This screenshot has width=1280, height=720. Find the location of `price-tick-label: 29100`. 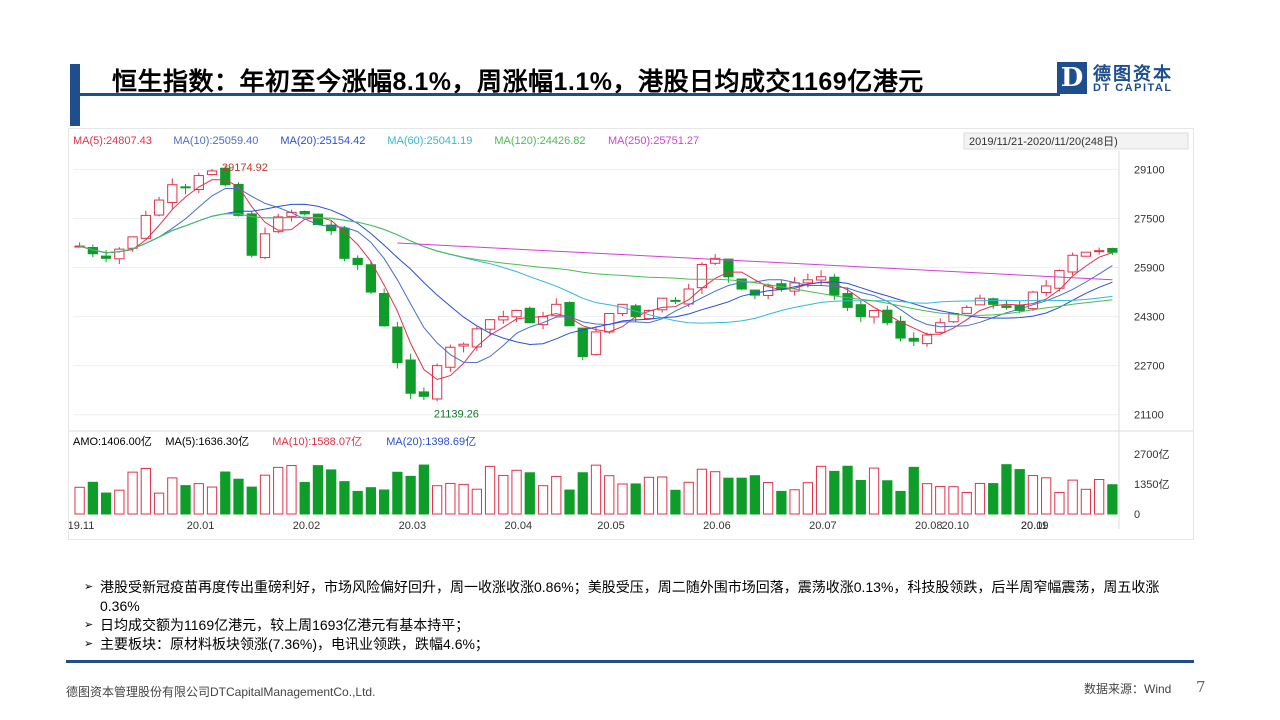

price-tick-label: 29100 is located at coordinates (1149, 170).